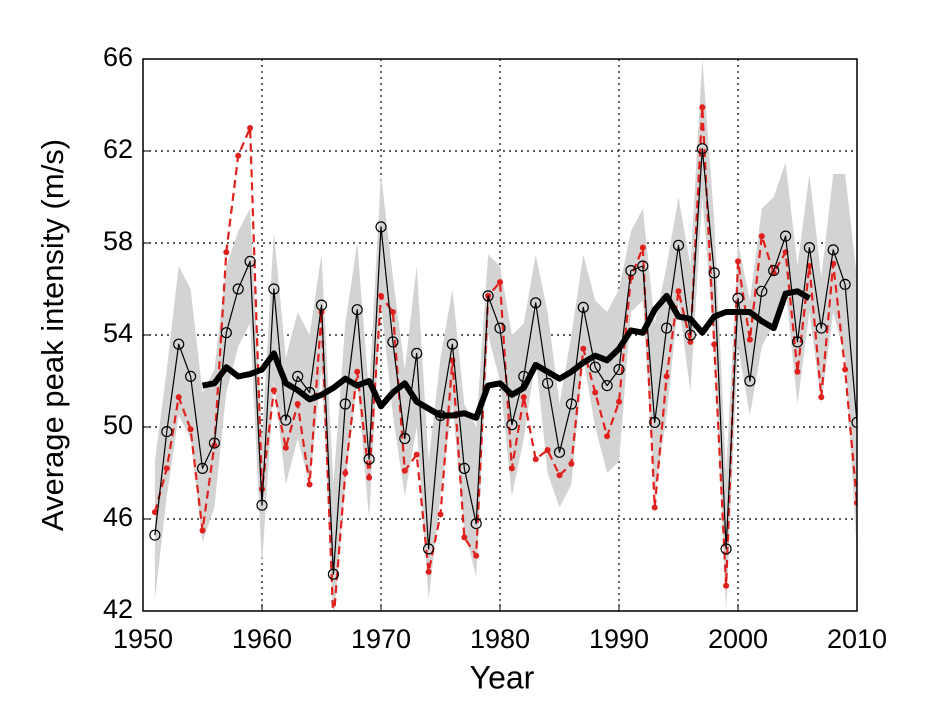  What do you see at coordinates (619, 639) in the screenshot?
I see `x-tick-label: 1990` at bounding box center [619, 639].